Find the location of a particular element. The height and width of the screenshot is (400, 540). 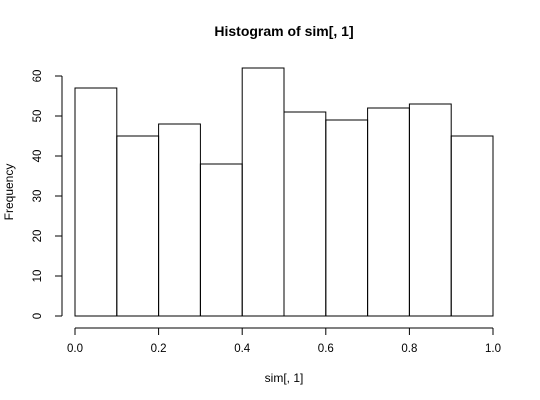

y-axis: 0 10 20 30 40 50 60 is located at coordinates (47, 194).